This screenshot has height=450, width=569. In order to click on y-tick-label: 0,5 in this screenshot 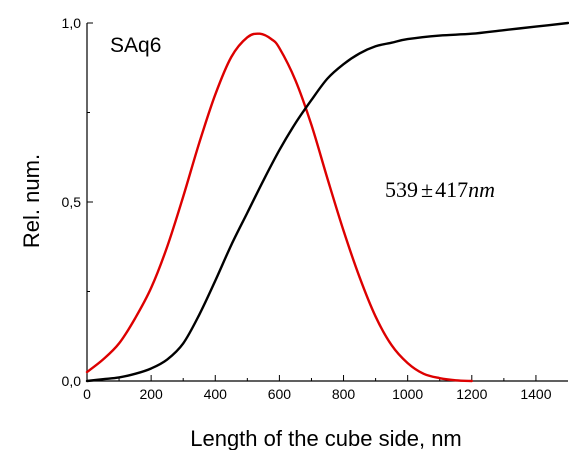, I will do `click(72, 202)`.